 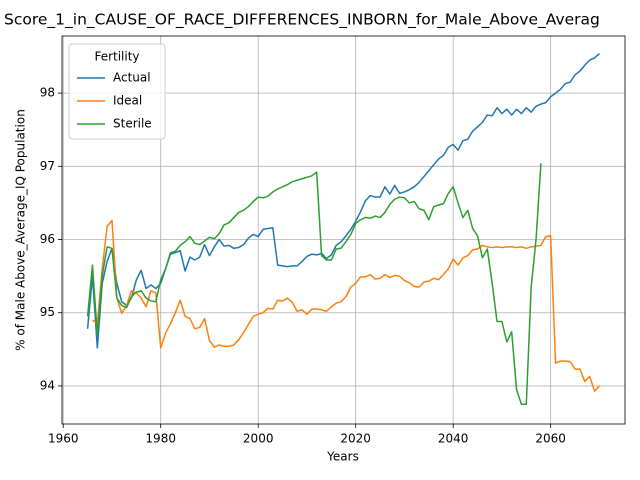 What do you see at coordinates (160, 439) in the screenshot?
I see `x-tick-label: 1980` at bounding box center [160, 439].